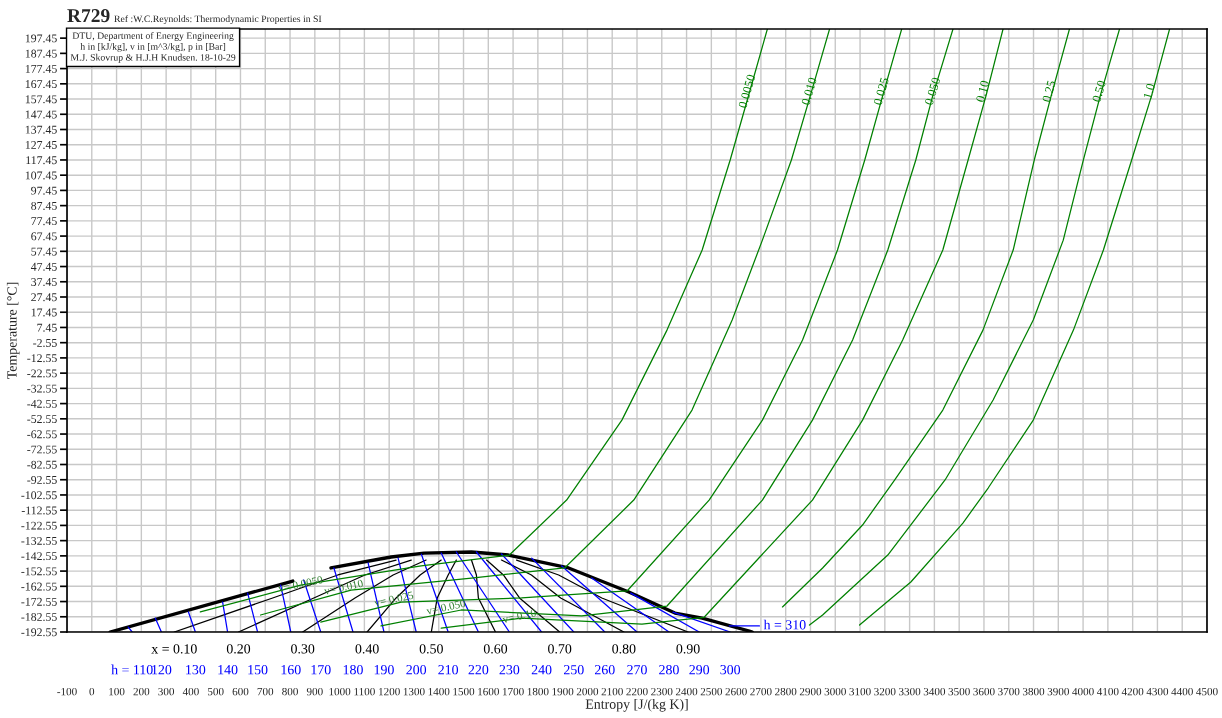 This screenshot has width=1222, height=718. What do you see at coordinates (45, 342) in the screenshot?
I see `y-tick-label: -2.55` at bounding box center [45, 342].